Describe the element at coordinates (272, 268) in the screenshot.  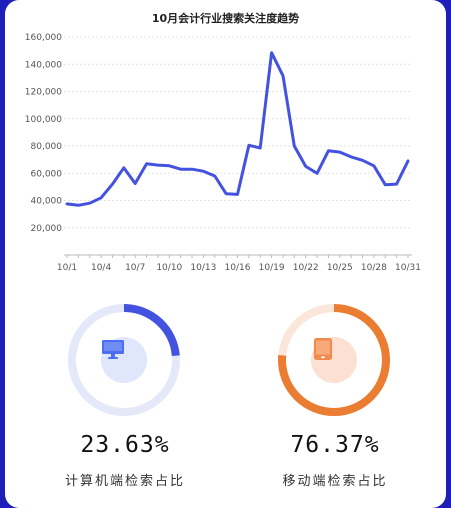
I see `x-tick-label: 10/19` at that location.